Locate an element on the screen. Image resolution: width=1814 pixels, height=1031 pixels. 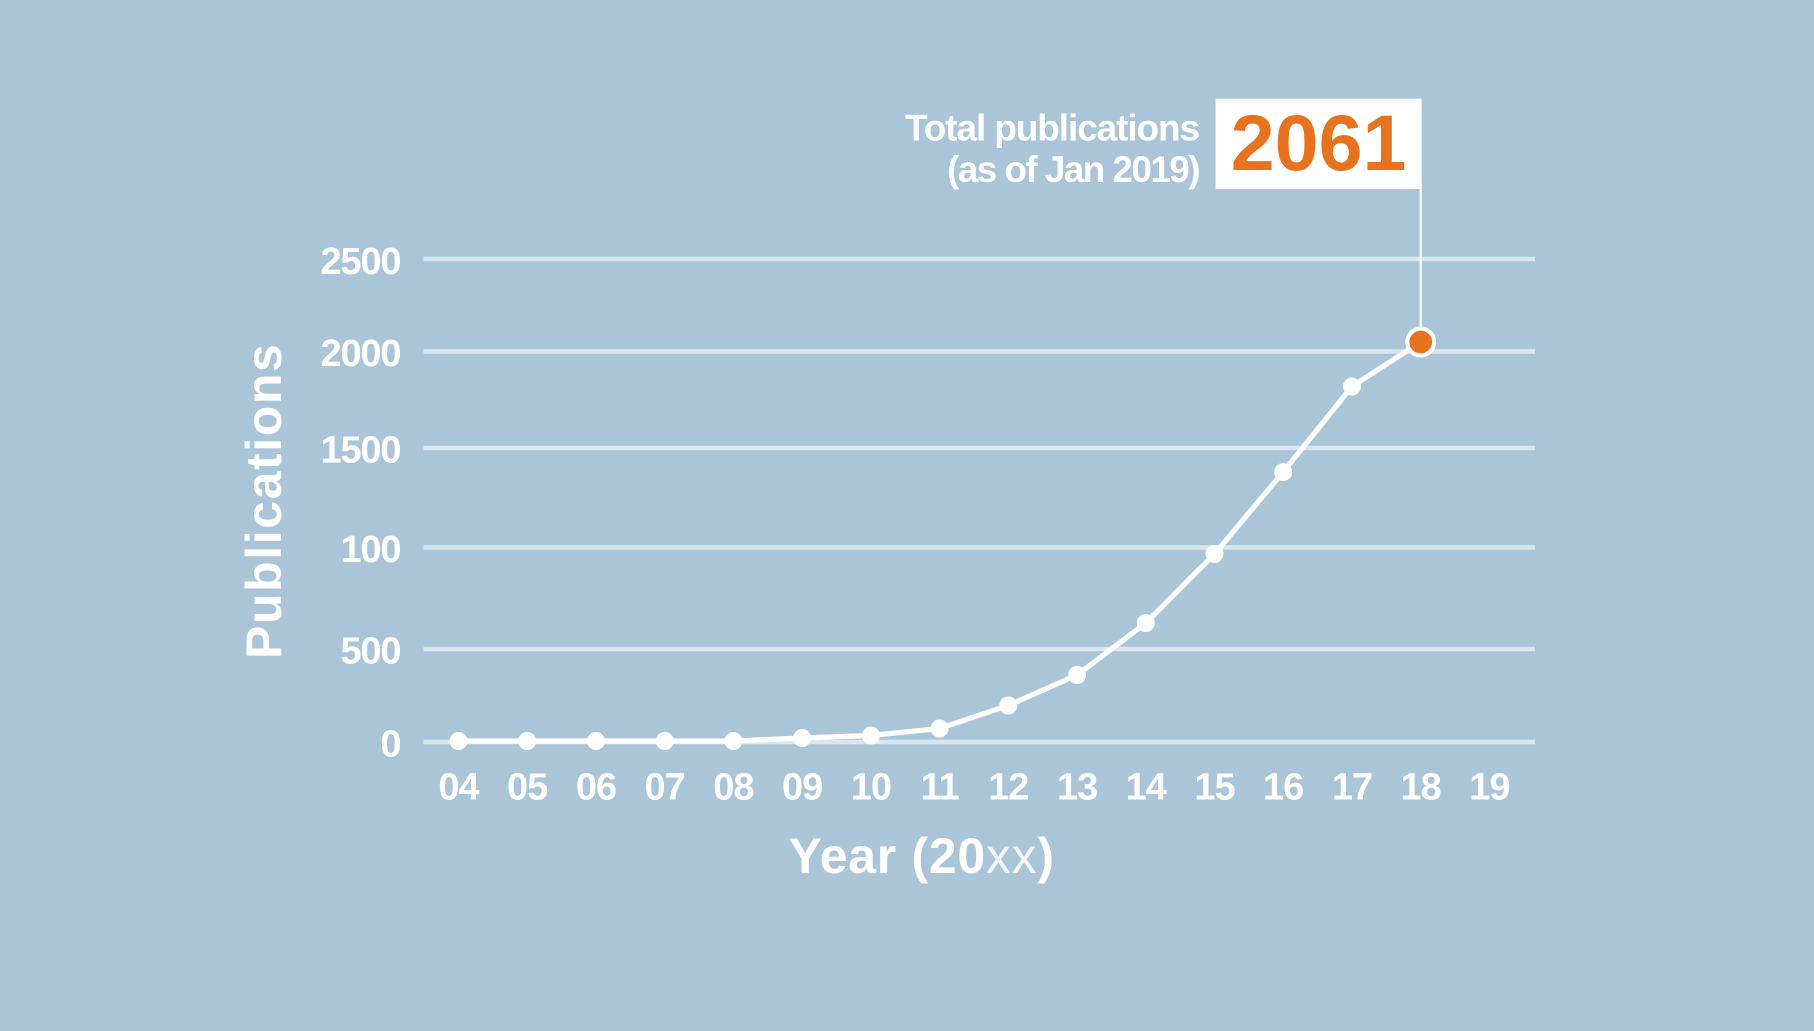
svg-text: 16 is located at coordinates (1283, 788).